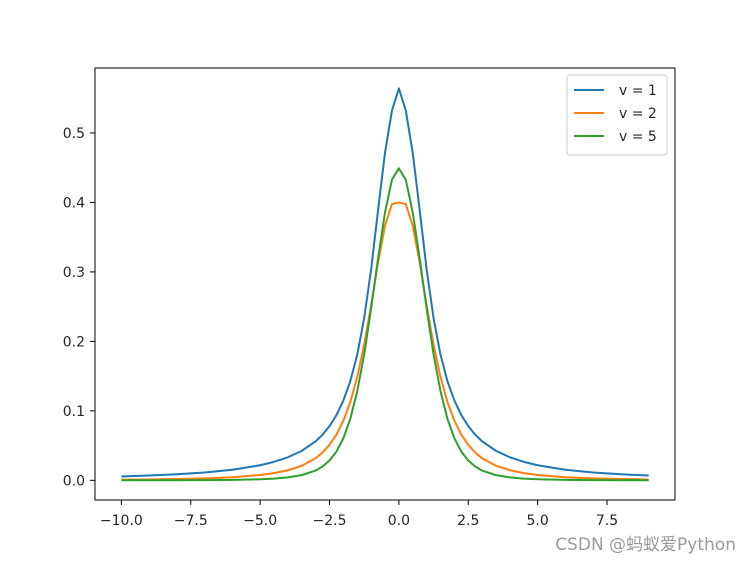 Image resolution: width=750 pixels, height=563 pixels. I want to click on x-tick-label: −5.0, so click(260, 521).